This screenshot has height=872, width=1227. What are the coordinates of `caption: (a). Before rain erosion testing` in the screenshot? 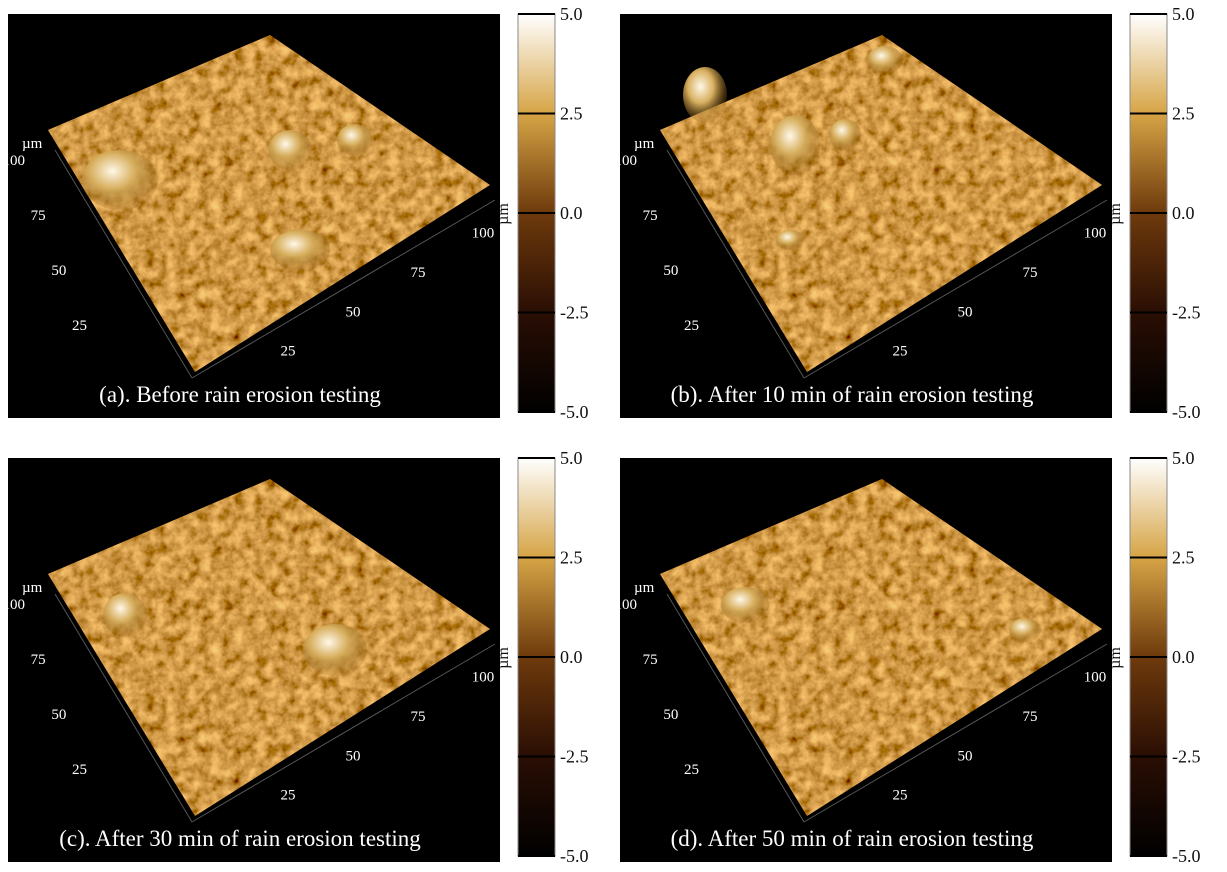 It's located at (240, 394).